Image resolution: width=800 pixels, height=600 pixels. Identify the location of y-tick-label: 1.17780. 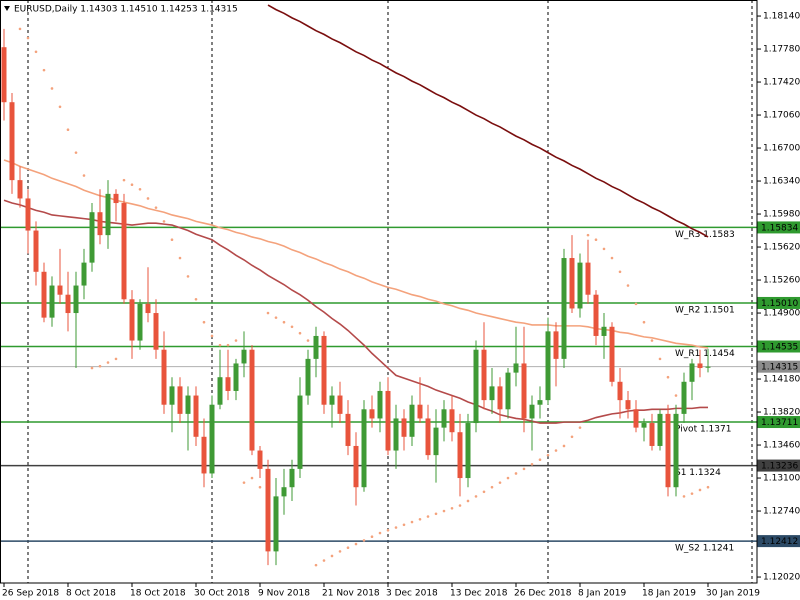
(781, 50).